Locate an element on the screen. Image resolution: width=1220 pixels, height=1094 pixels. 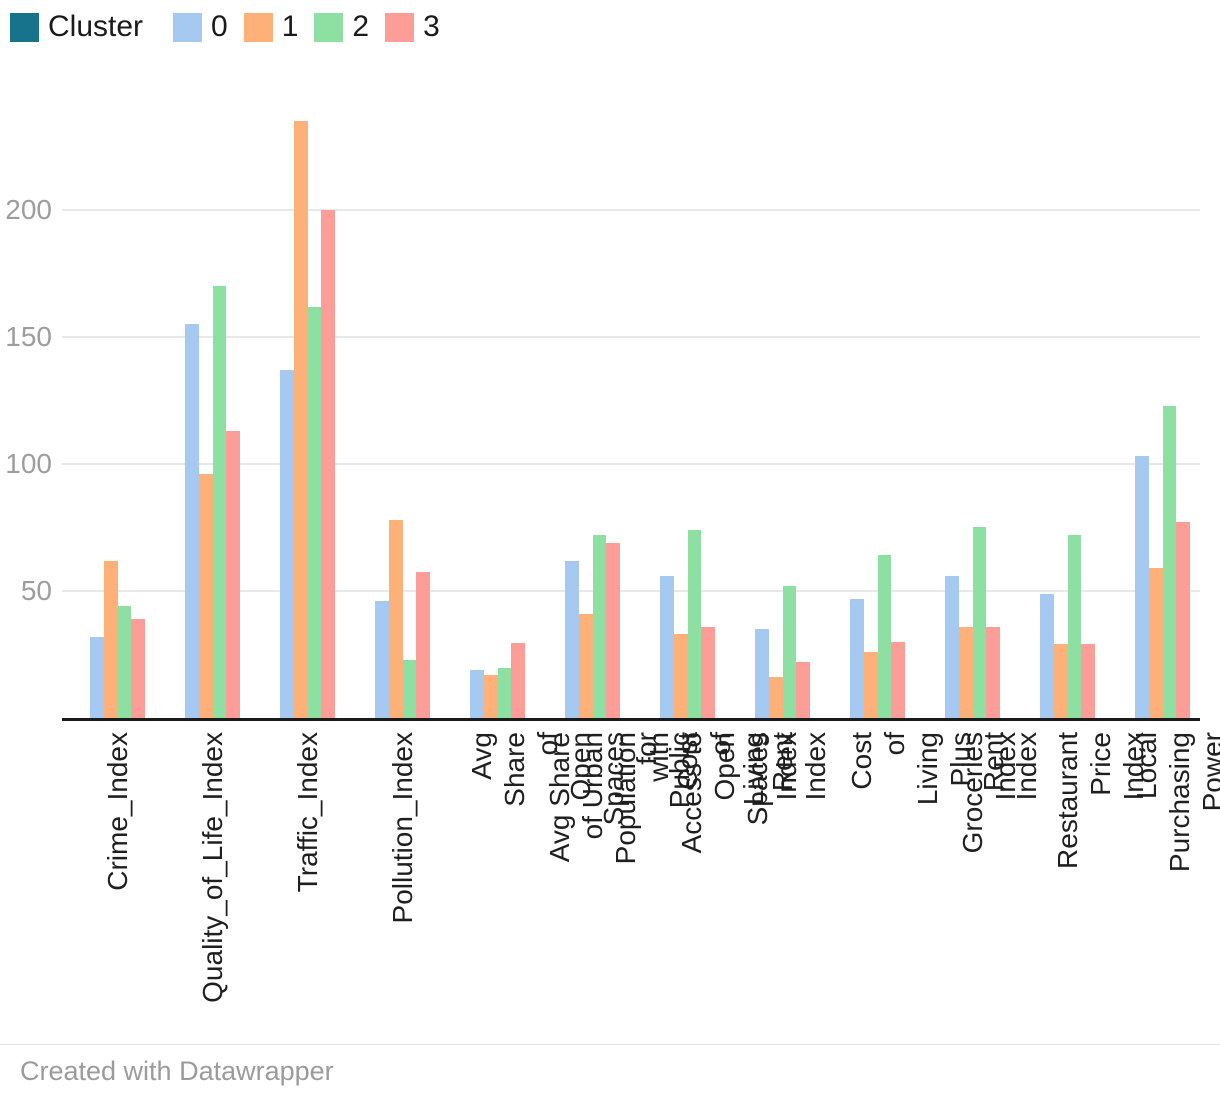
y-tick-label-200: 200 is located at coordinates (28, 209).